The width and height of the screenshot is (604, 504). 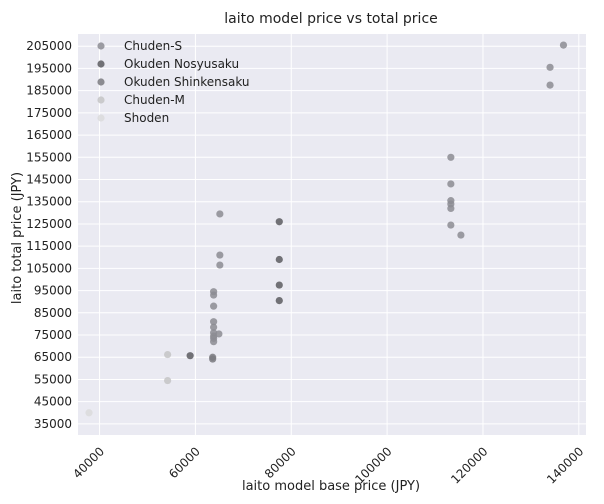 What do you see at coordinates (53, 291) in the screenshot?
I see `y-tick-label: 95000` at bounding box center [53, 291].